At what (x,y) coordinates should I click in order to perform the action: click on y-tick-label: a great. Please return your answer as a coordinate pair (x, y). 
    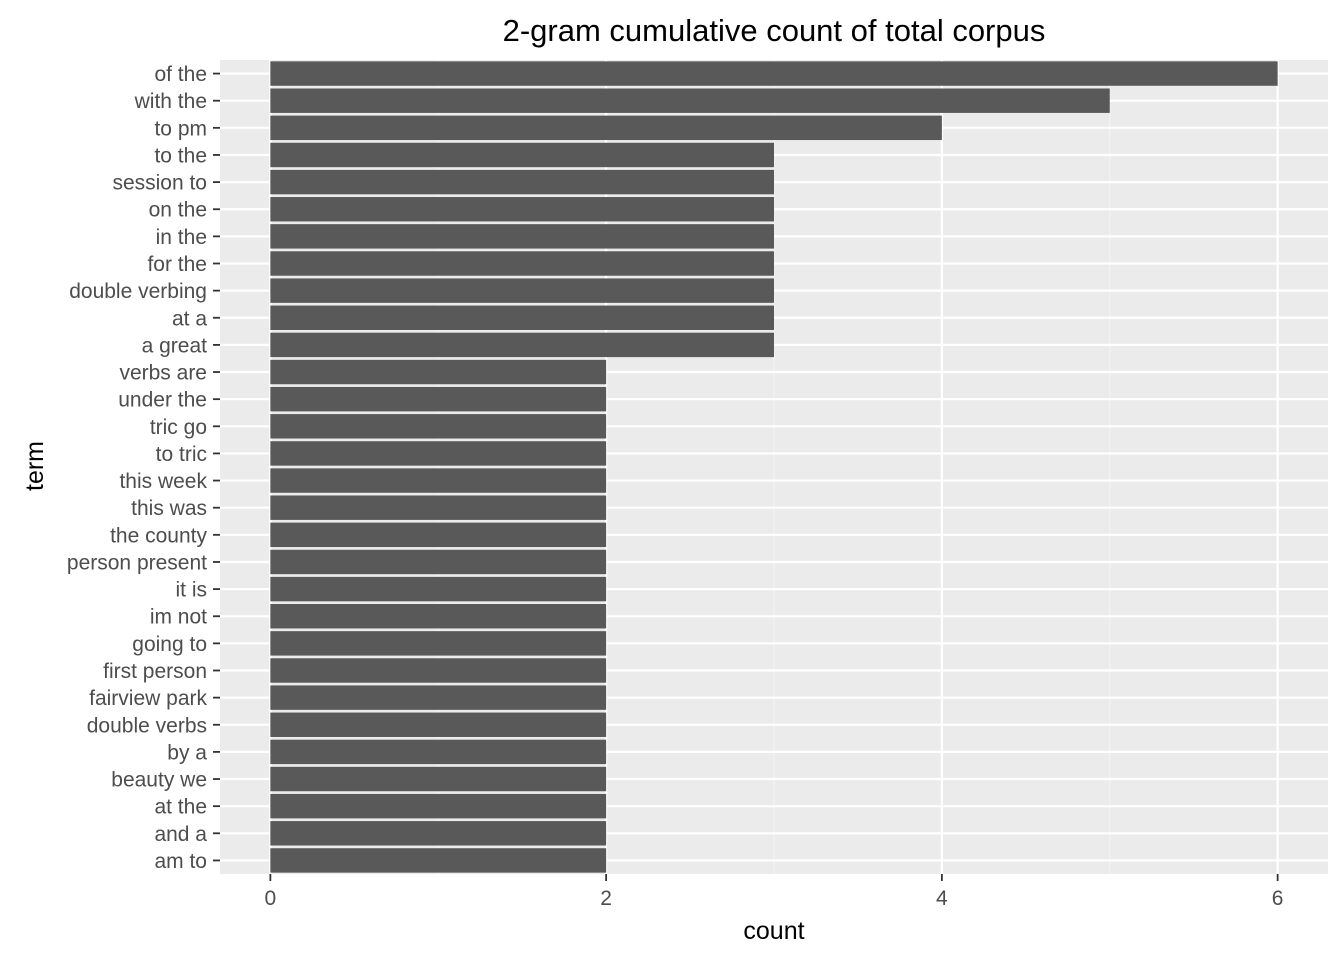
    Looking at the image, I should click on (175, 345).